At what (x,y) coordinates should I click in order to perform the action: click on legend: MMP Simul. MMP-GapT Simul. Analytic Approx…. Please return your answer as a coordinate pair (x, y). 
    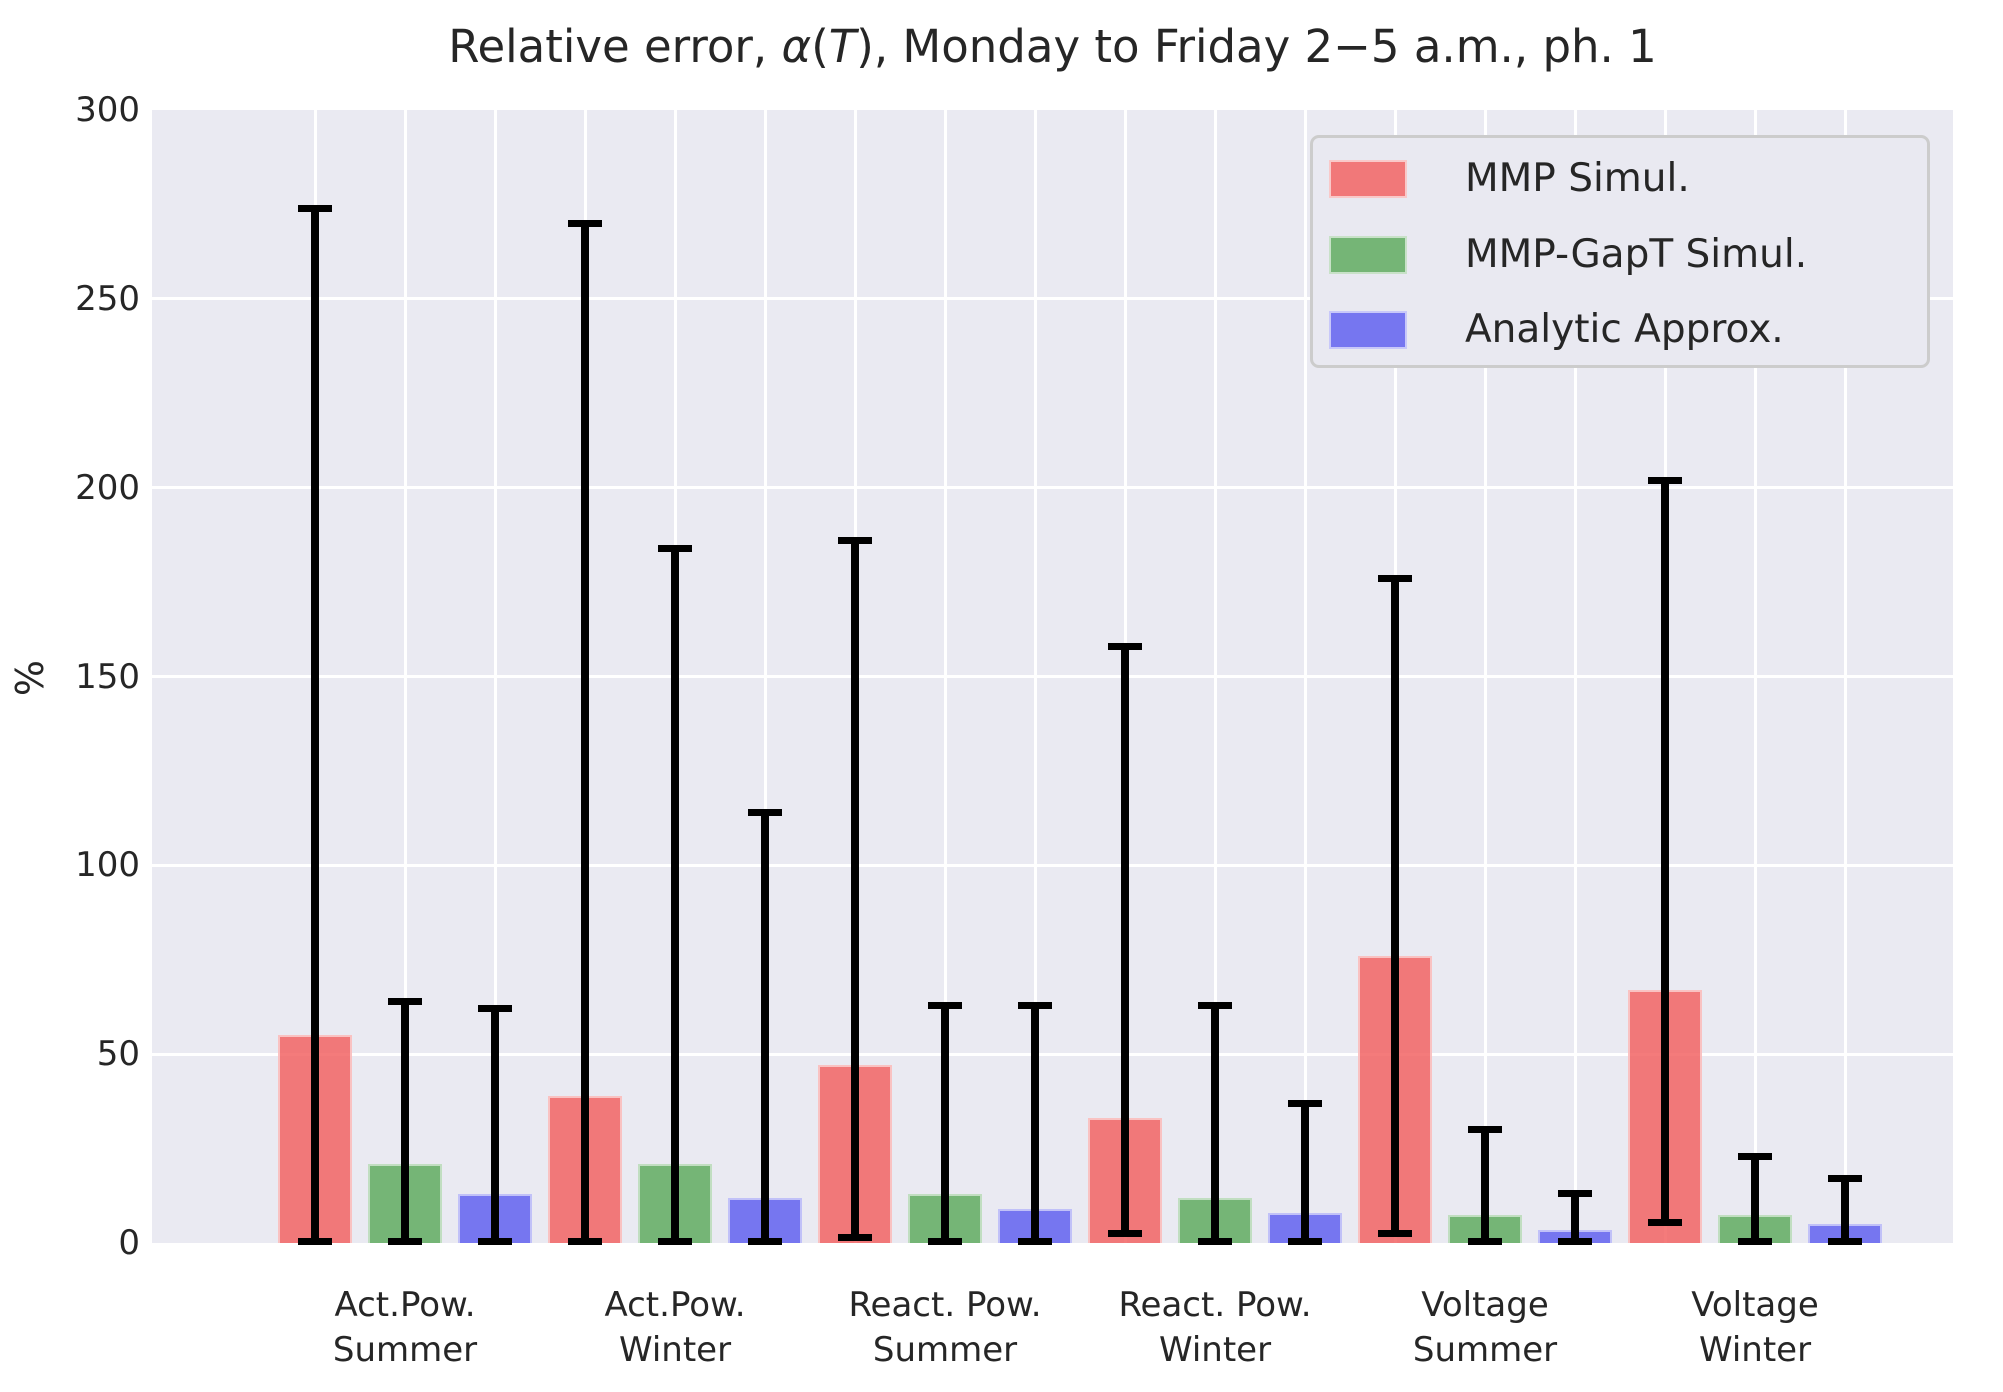
    Looking at the image, I should click on (1620, 251).